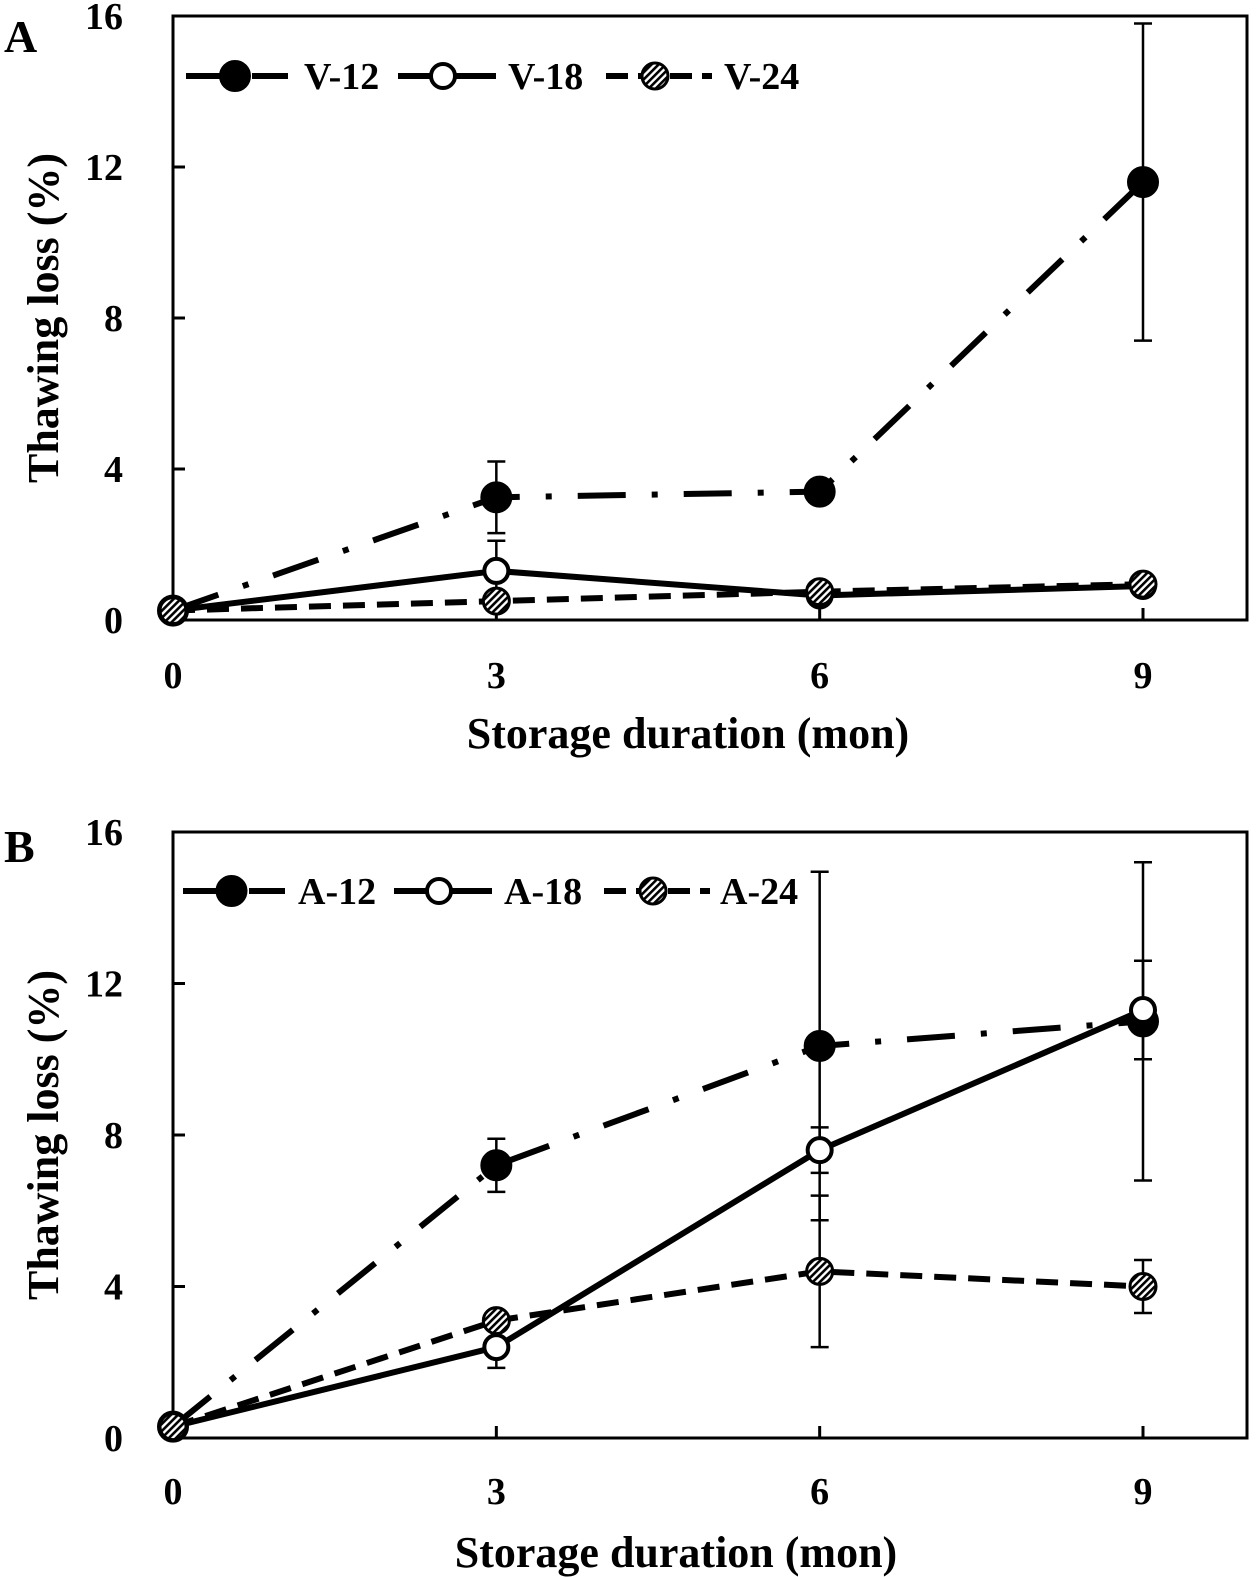  What do you see at coordinates (231, 891) in the screenshot?
I see `panel-b-legend-a-12-marker` at bounding box center [231, 891].